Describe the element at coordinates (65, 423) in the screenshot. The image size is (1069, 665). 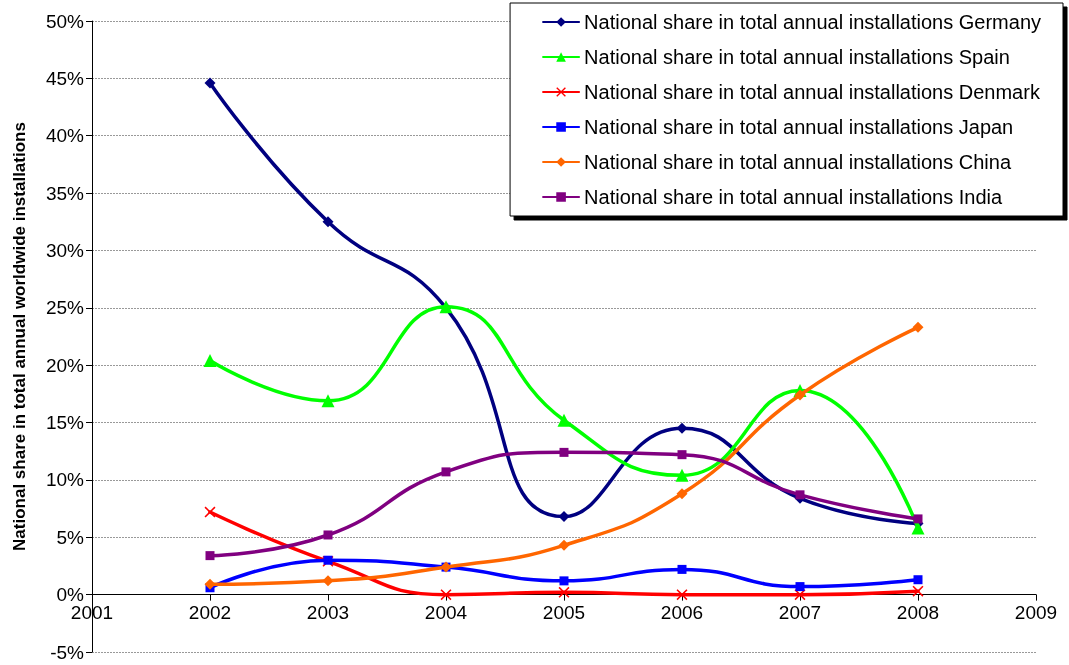
I see `y-tick-label: 15%` at that location.